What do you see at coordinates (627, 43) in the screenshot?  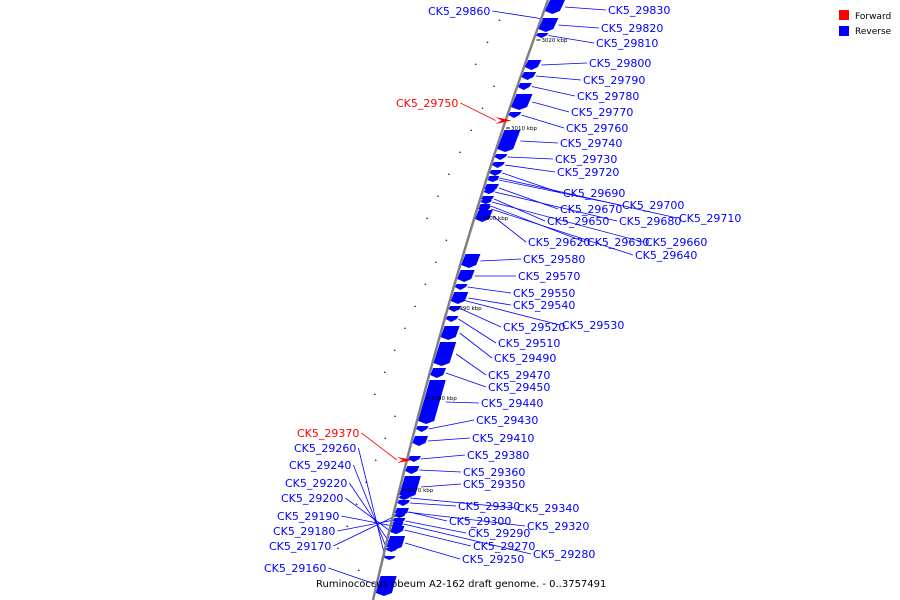 I see `gene-label: CK5_29810` at bounding box center [627, 43].